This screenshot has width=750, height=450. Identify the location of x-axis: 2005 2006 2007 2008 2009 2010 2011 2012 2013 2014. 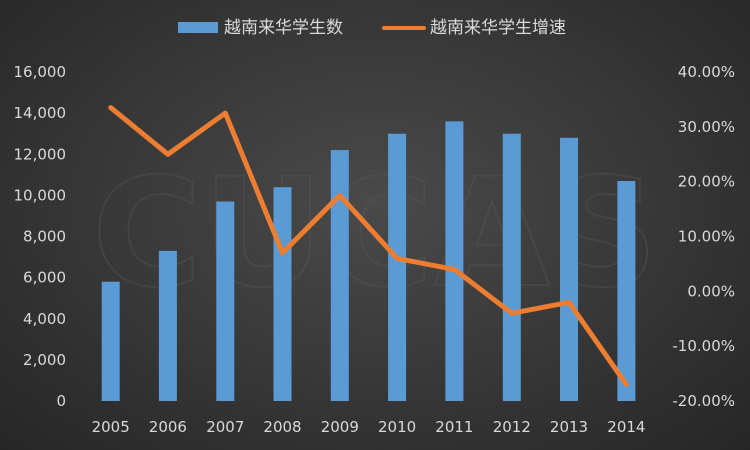
(369, 427).